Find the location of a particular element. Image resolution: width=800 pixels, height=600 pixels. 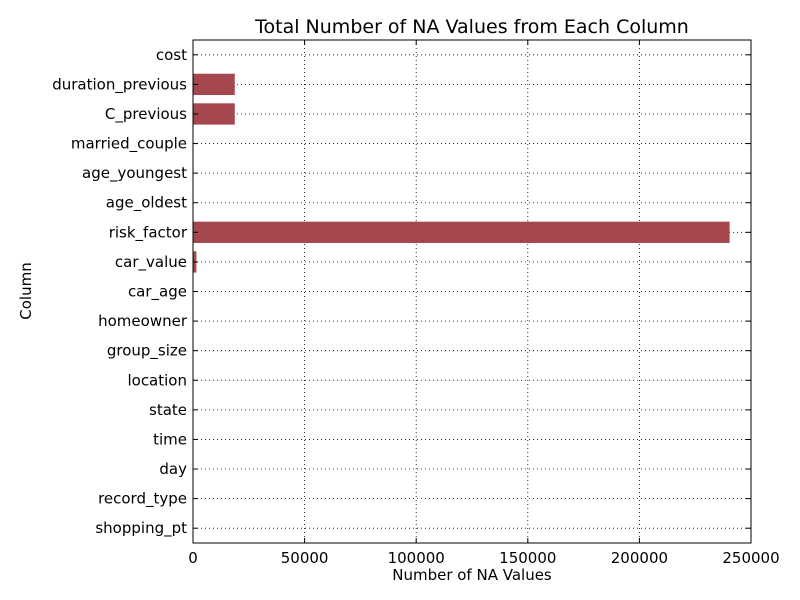

y-tick-label: car_value is located at coordinates (151, 262).